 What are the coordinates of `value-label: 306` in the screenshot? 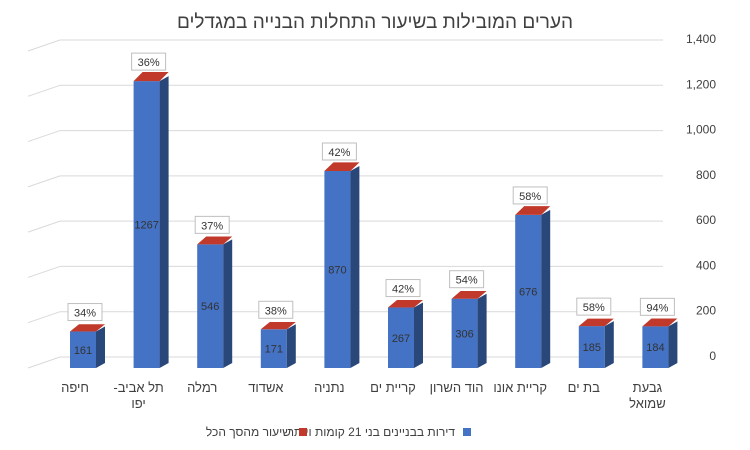 It's located at (464, 334).